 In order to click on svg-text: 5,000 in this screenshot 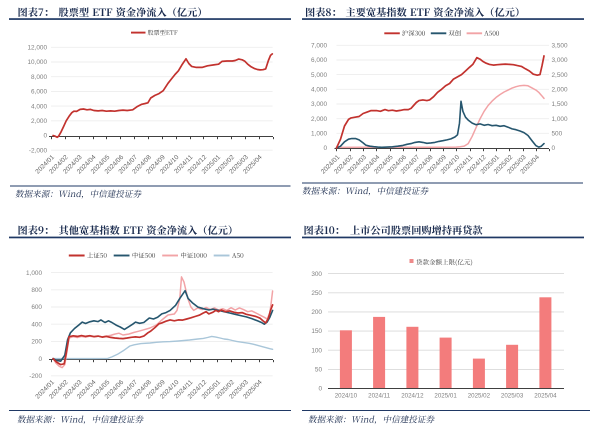, I will do `click(319, 75)`.